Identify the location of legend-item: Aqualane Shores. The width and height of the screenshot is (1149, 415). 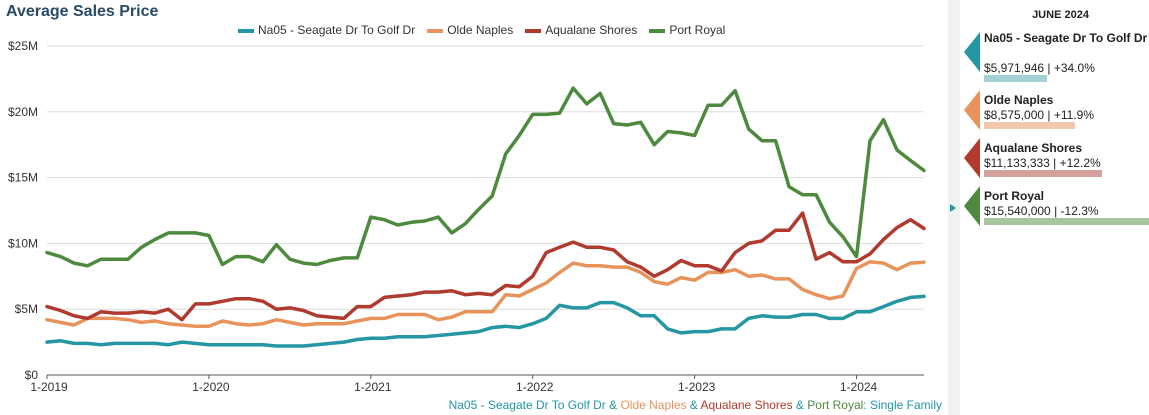
(581, 30).